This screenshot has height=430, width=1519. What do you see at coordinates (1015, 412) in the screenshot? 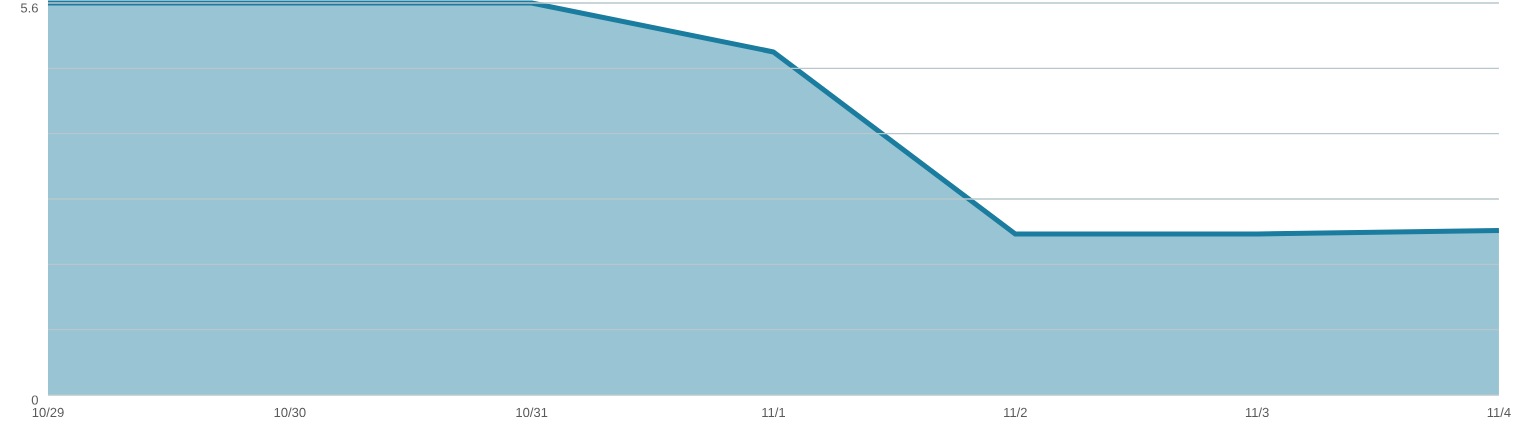
I see `x-tick-label: 11/2` at bounding box center [1015, 412].